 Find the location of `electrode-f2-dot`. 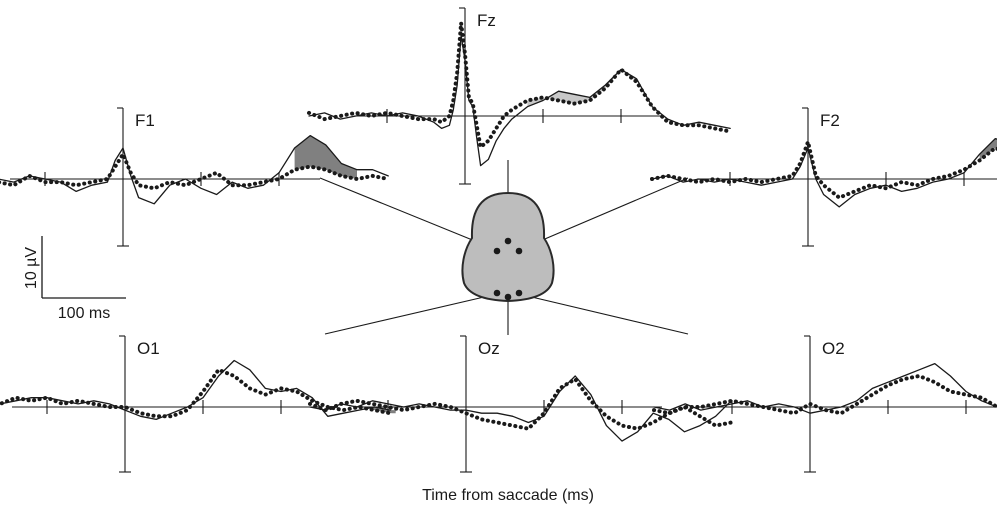

electrode-f2-dot is located at coordinates (519, 251).